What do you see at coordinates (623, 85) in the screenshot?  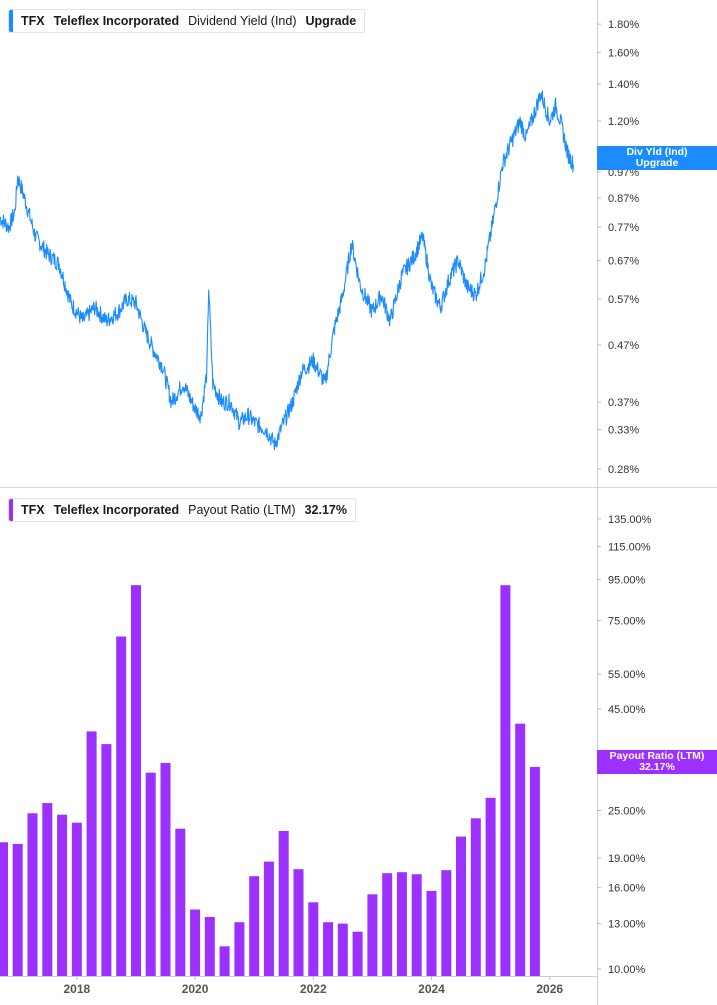 I see `y-tick-label: 1.40%` at bounding box center [623, 85].